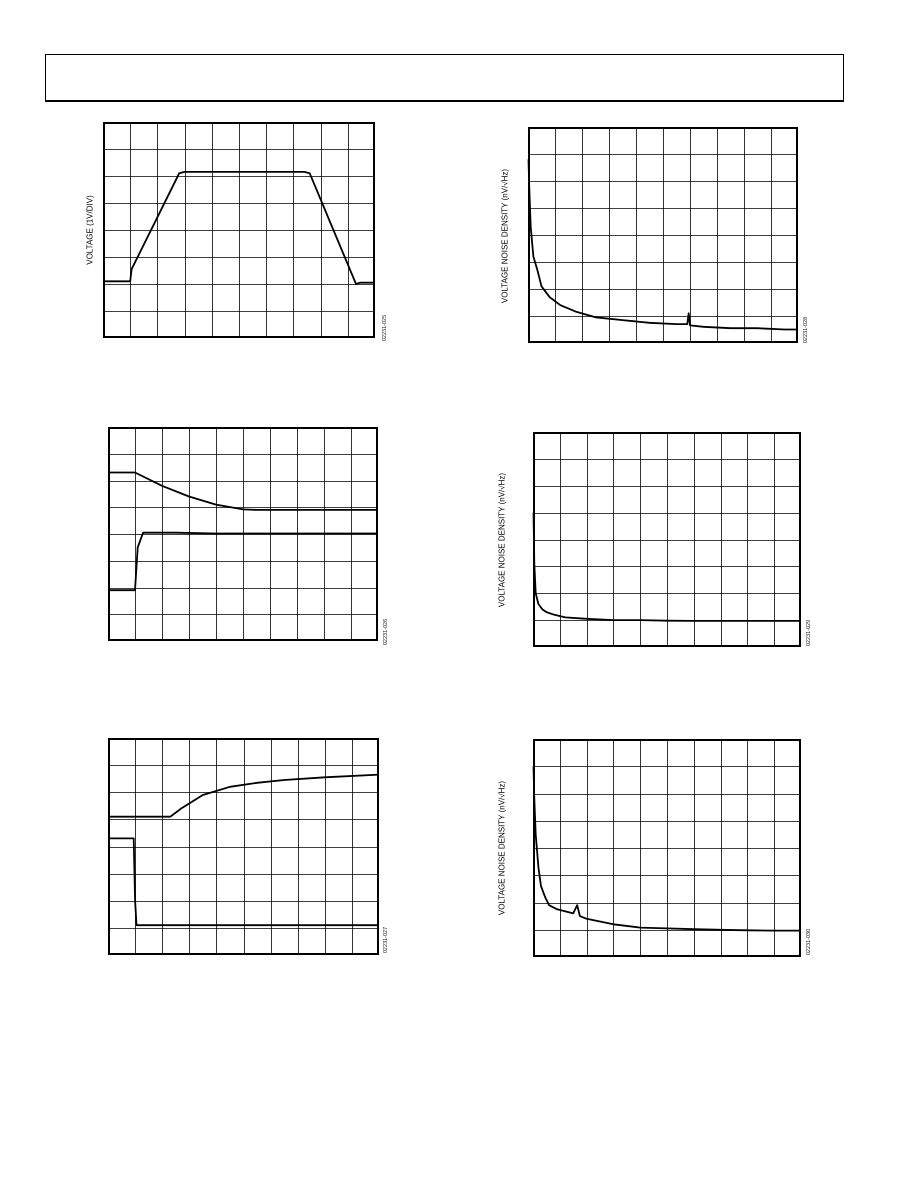 The image size is (918, 1188). What do you see at coordinates (386, 632) in the screenshot?
I see `figure-id-left-2: 02231-026` at bounding box center [386, 632].